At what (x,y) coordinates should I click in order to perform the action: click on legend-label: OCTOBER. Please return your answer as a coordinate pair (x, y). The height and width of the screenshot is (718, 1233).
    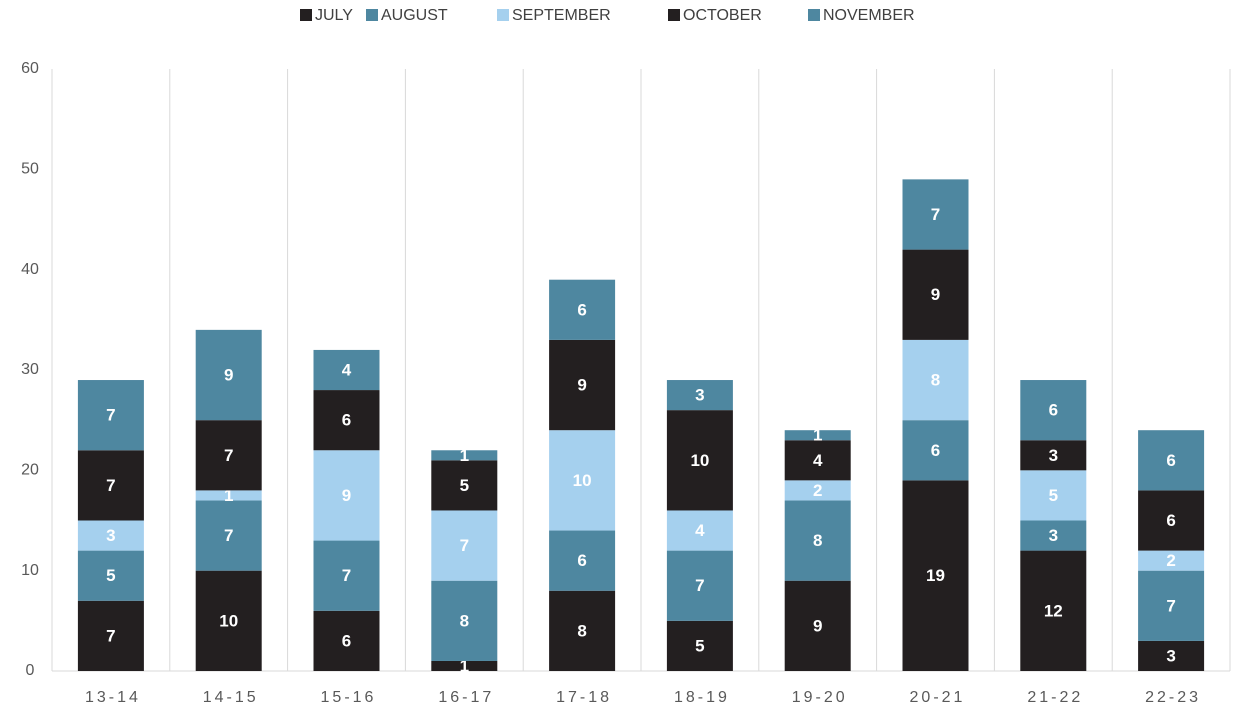
    Looking at the image, I should click on (722, 15).